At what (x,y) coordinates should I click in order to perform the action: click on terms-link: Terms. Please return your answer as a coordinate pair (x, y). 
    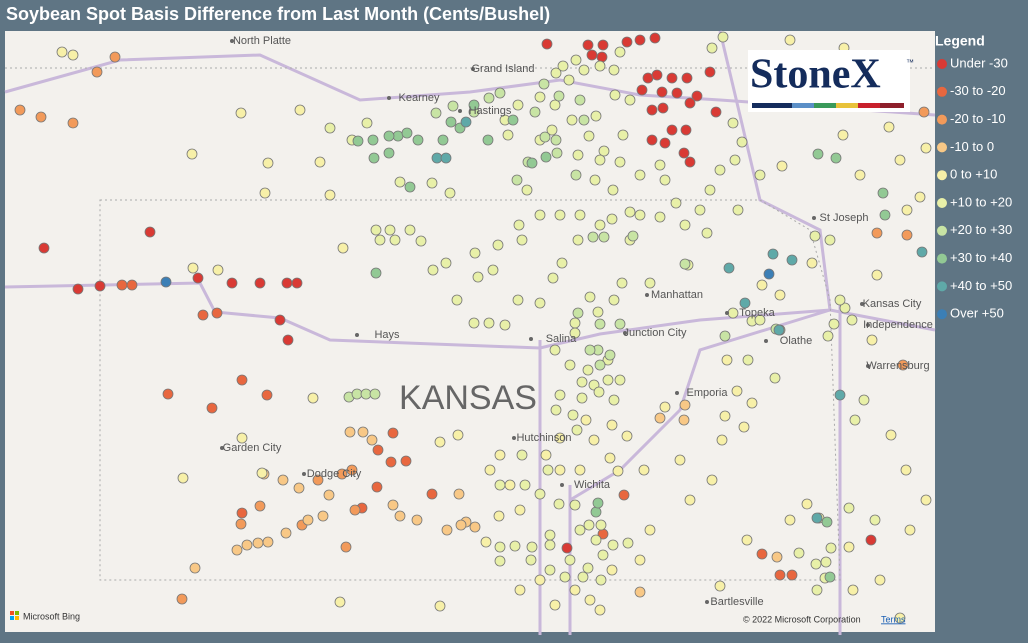
    Looking at the image, I should click on (893, 619).